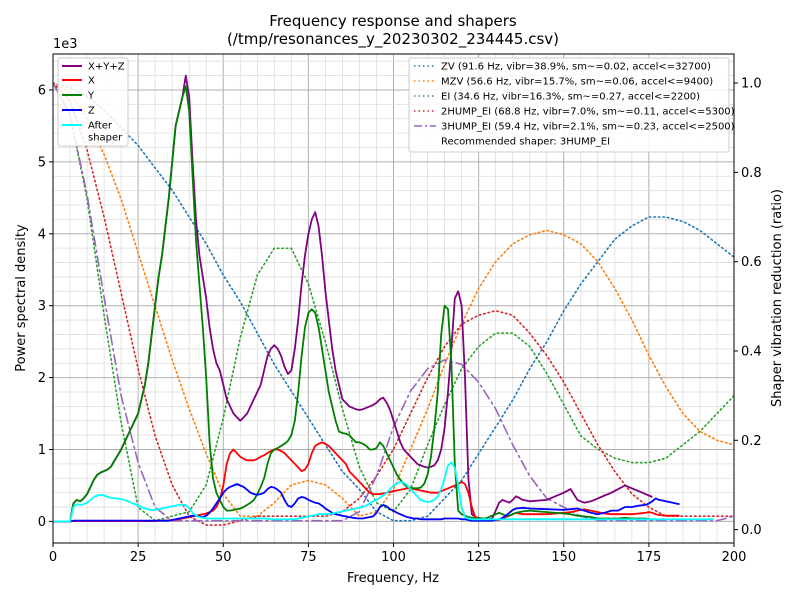  I want to click on x-tick-label: 50, so click(223, 557).